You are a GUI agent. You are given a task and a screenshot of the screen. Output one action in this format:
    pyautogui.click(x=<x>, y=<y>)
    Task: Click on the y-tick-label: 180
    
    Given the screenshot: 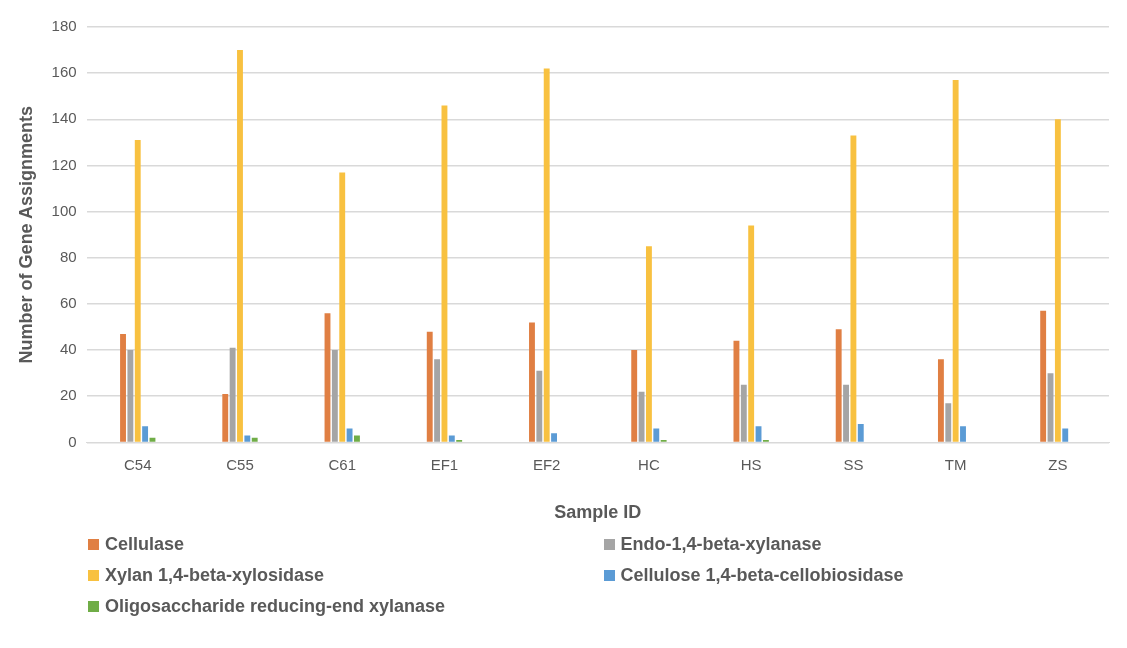 What is the action you would take?
    pyautogui.click(x=64, y=26)
    